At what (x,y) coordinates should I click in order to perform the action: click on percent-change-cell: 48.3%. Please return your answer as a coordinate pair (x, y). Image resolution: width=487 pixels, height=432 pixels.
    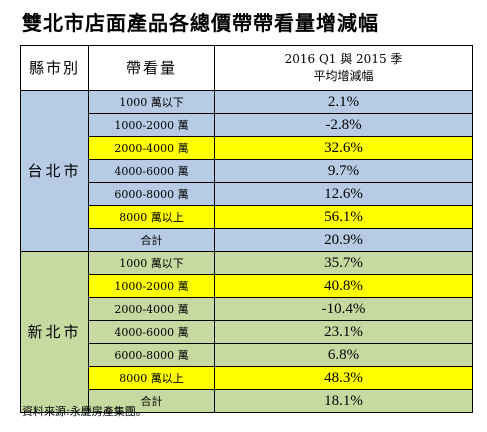
    Looking at the image, I should click on (343, 378).